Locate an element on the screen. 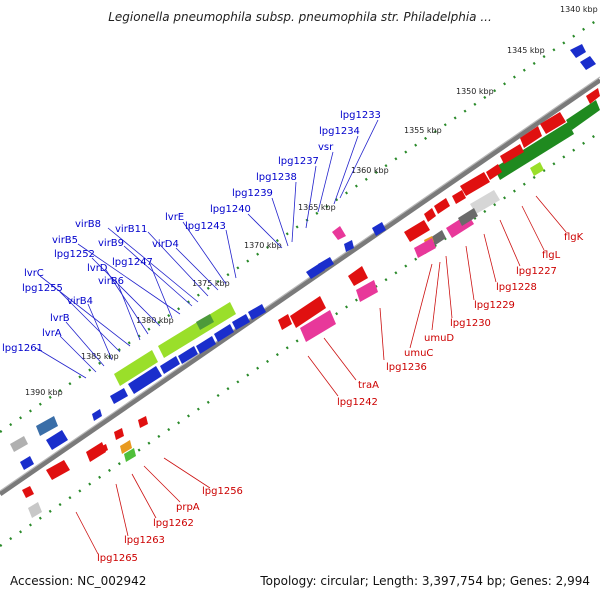 This screenshot has width=600, height=600. kbp-tick-label: 1355 kbp is located at coordinates (423, 130).